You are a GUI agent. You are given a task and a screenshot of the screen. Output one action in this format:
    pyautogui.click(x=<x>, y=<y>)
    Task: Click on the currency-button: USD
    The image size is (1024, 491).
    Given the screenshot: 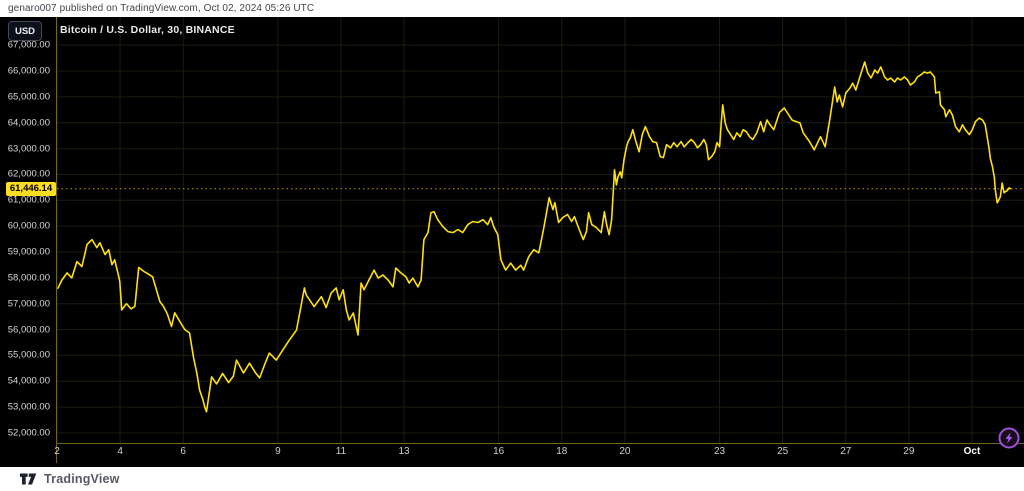 What is the action you would take?
    pyautogui.click(x=25, y=31)
    